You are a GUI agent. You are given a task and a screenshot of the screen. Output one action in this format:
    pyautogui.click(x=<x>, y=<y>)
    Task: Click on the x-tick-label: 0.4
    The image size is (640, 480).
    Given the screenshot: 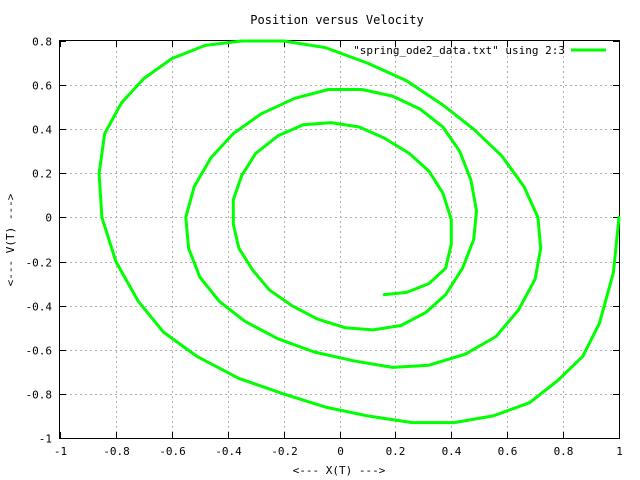 What is the action you would take?
    pyautogui.click(x=452, y=451)
    